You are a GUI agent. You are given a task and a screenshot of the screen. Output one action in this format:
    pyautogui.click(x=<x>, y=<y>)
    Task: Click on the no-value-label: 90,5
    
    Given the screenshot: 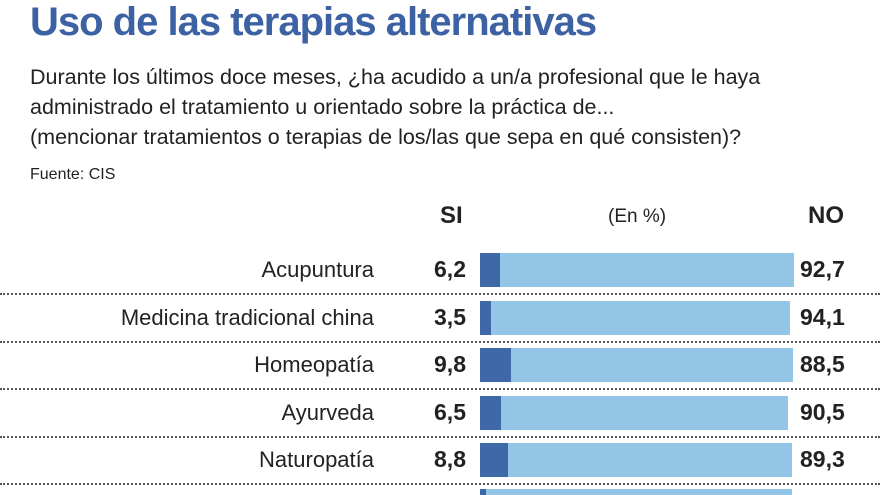 What is the action you would take?
    pyautogui.click(x=822, y=411)
    